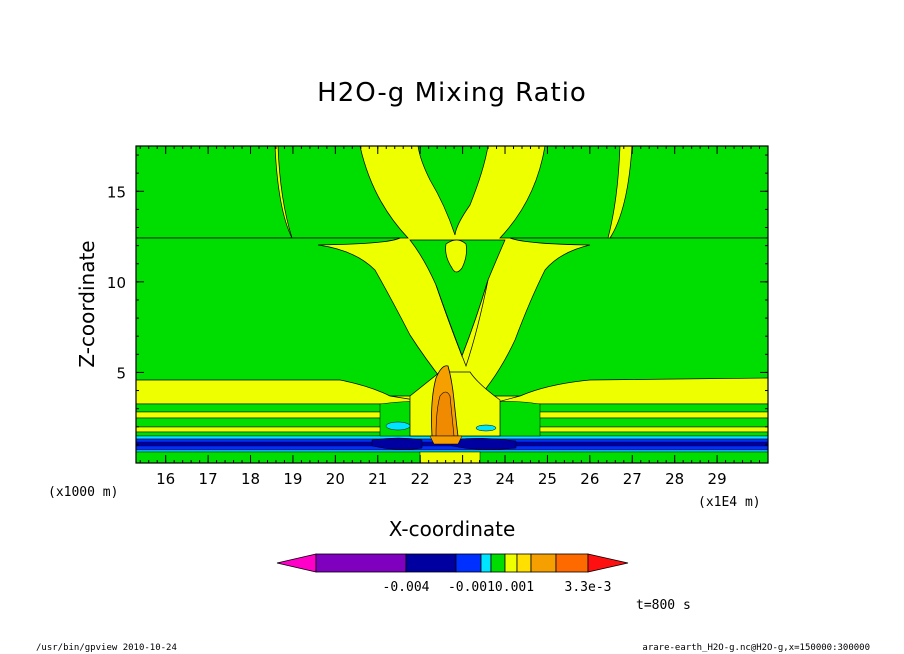  Describe the element at coordinates (452, 574) in the screenshot. I see `colorbar: -0.004 -0.0010.001 3.3e-3` at that location.